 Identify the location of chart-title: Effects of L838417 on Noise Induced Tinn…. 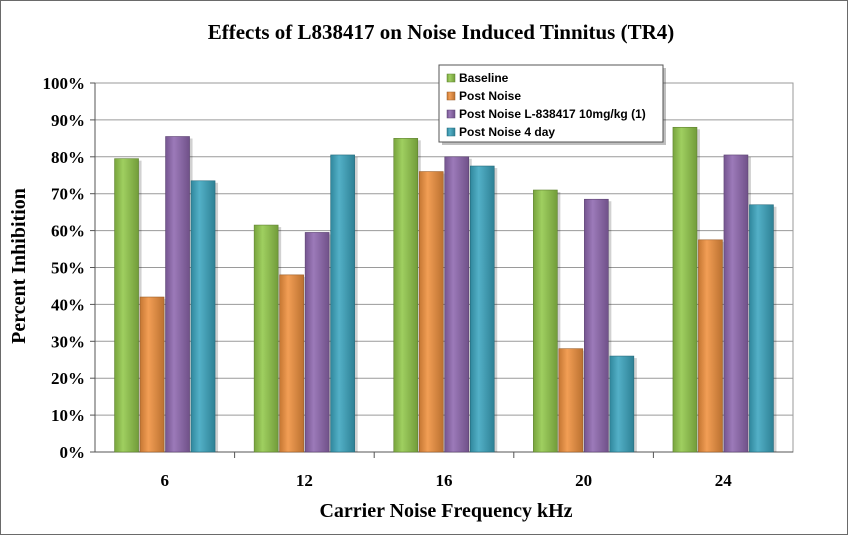
(441, 32).